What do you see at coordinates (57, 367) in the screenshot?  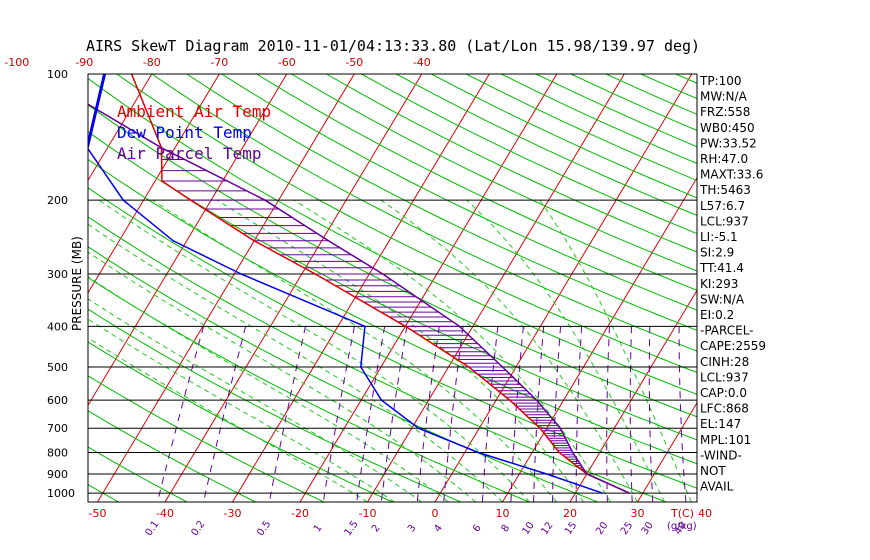 I see `pressure-tick-label: 500` at bounding box center [57, 367].